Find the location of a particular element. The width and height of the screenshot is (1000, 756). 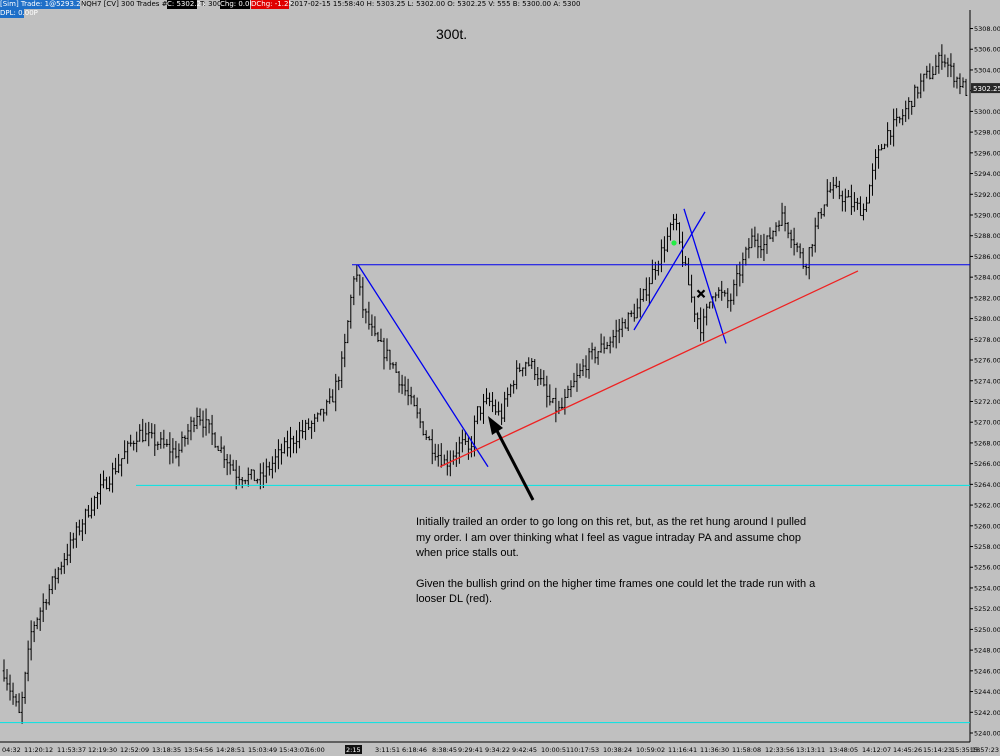

y-tick-label: 5264.00 is located at coordinates (987, 485).